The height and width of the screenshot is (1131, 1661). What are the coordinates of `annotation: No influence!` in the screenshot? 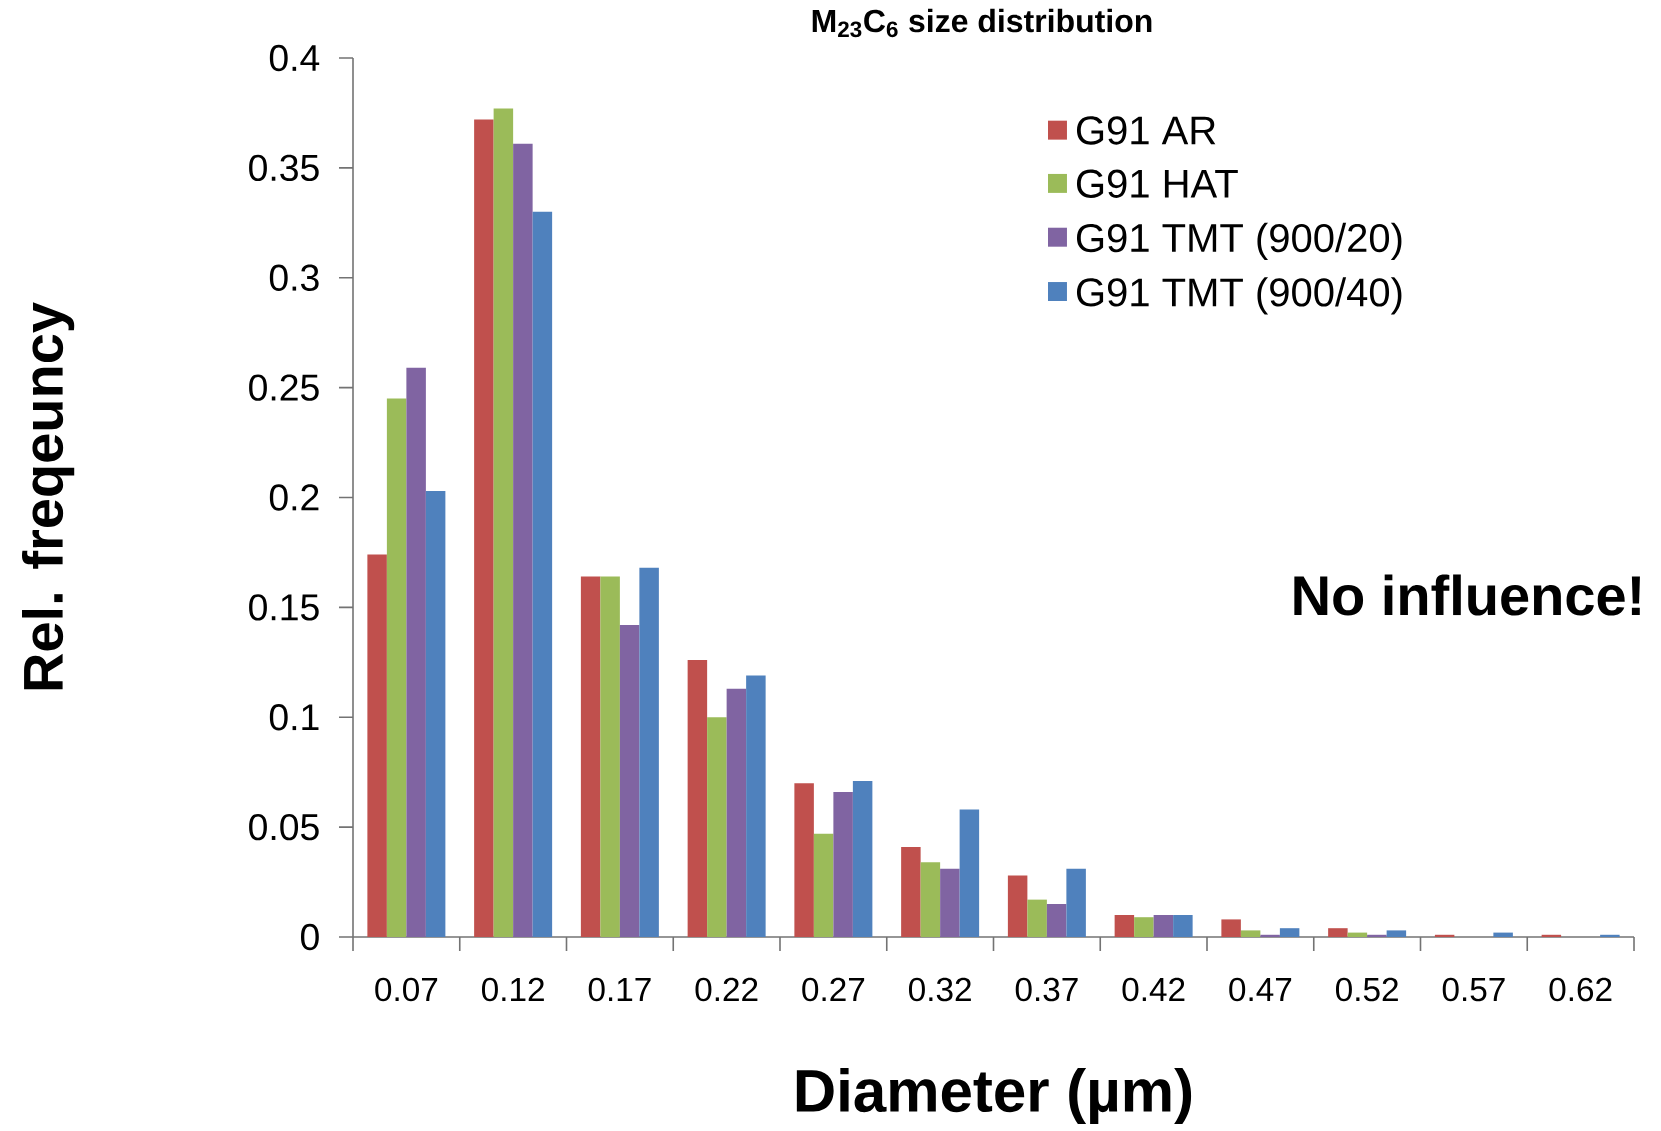 It's located at (1467, 595).